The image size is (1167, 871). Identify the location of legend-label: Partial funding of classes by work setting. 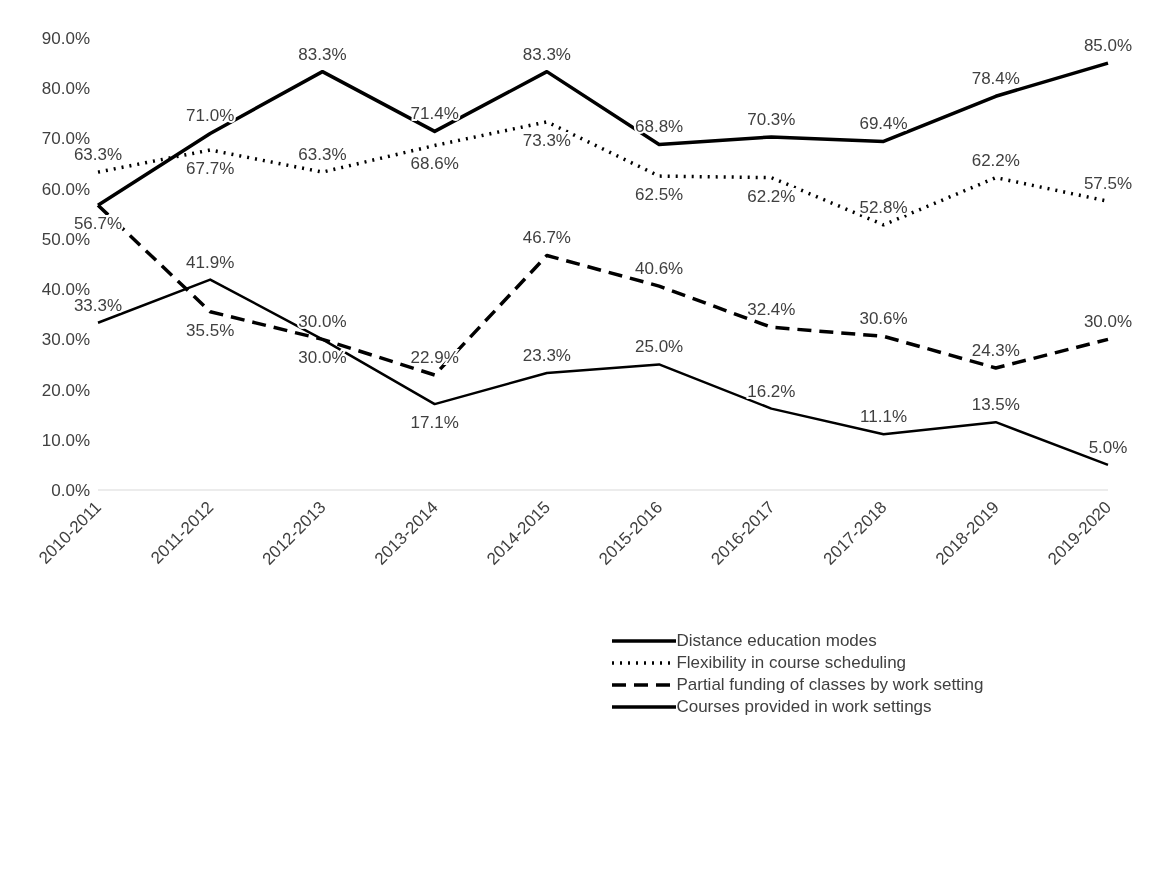
(830, 685).